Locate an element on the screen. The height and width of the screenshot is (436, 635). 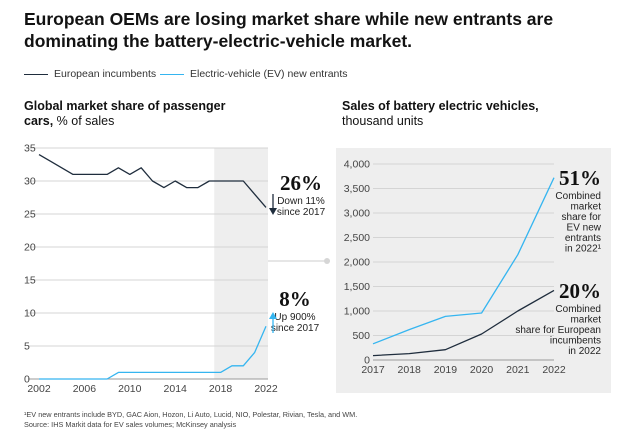
left-chart-title-rest: % of sales is located at coordinates (84, 121).